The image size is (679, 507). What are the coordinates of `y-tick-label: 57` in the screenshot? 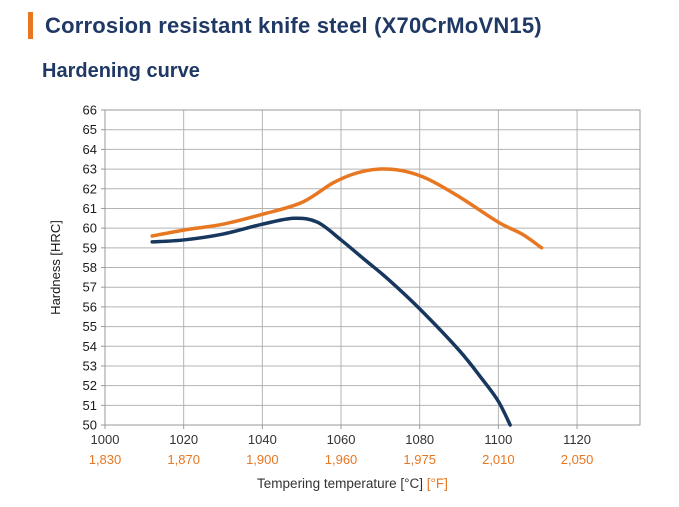 It's located at (90, 287).